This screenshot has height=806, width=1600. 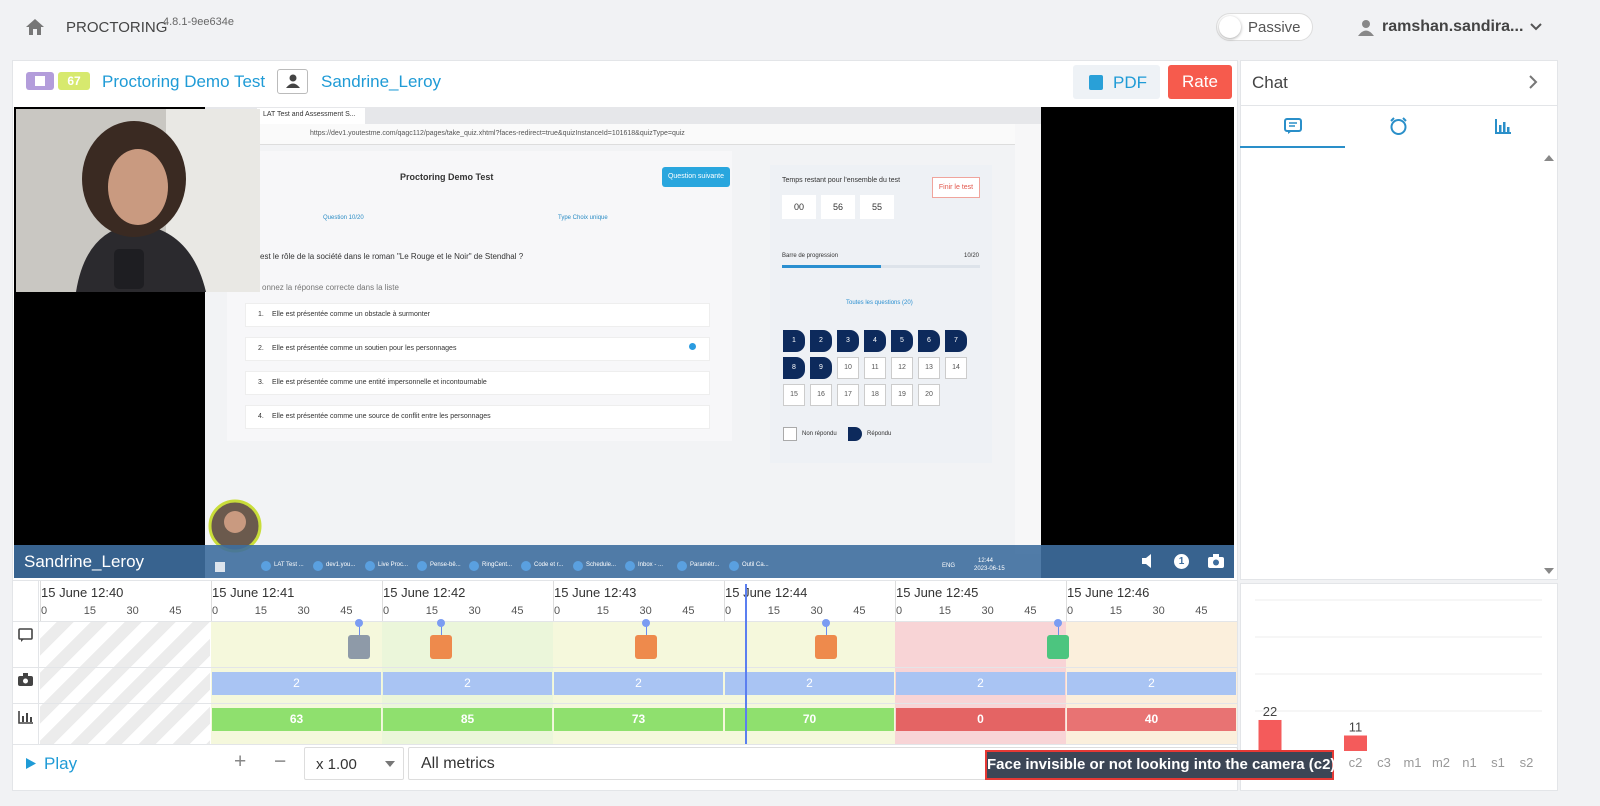 What do you see at coordinates (1181, 561) in the screenshot?
I see `flag-count: 1` at bounding box center [1181, 561].